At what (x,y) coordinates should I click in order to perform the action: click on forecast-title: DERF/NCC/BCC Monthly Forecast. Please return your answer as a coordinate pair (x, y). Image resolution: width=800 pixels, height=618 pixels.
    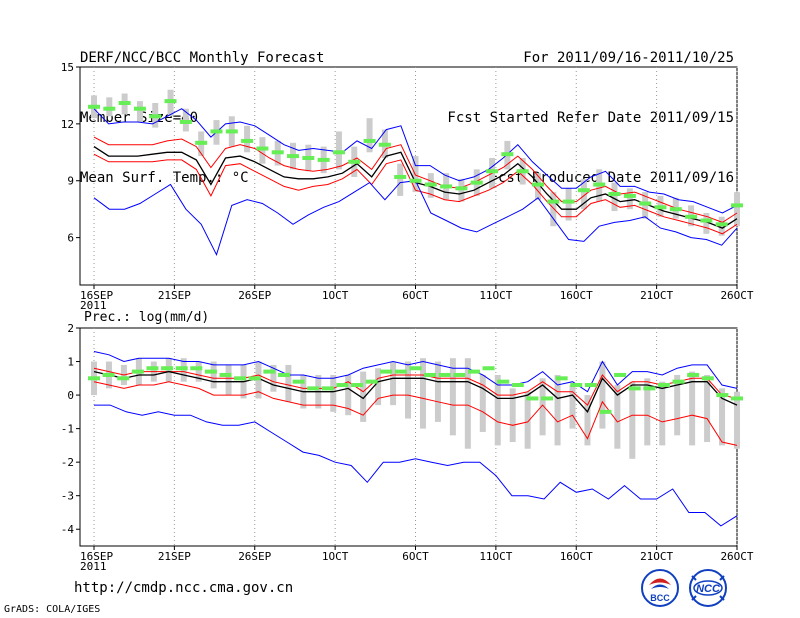
    Looking at the image, I should click on (202, 58).